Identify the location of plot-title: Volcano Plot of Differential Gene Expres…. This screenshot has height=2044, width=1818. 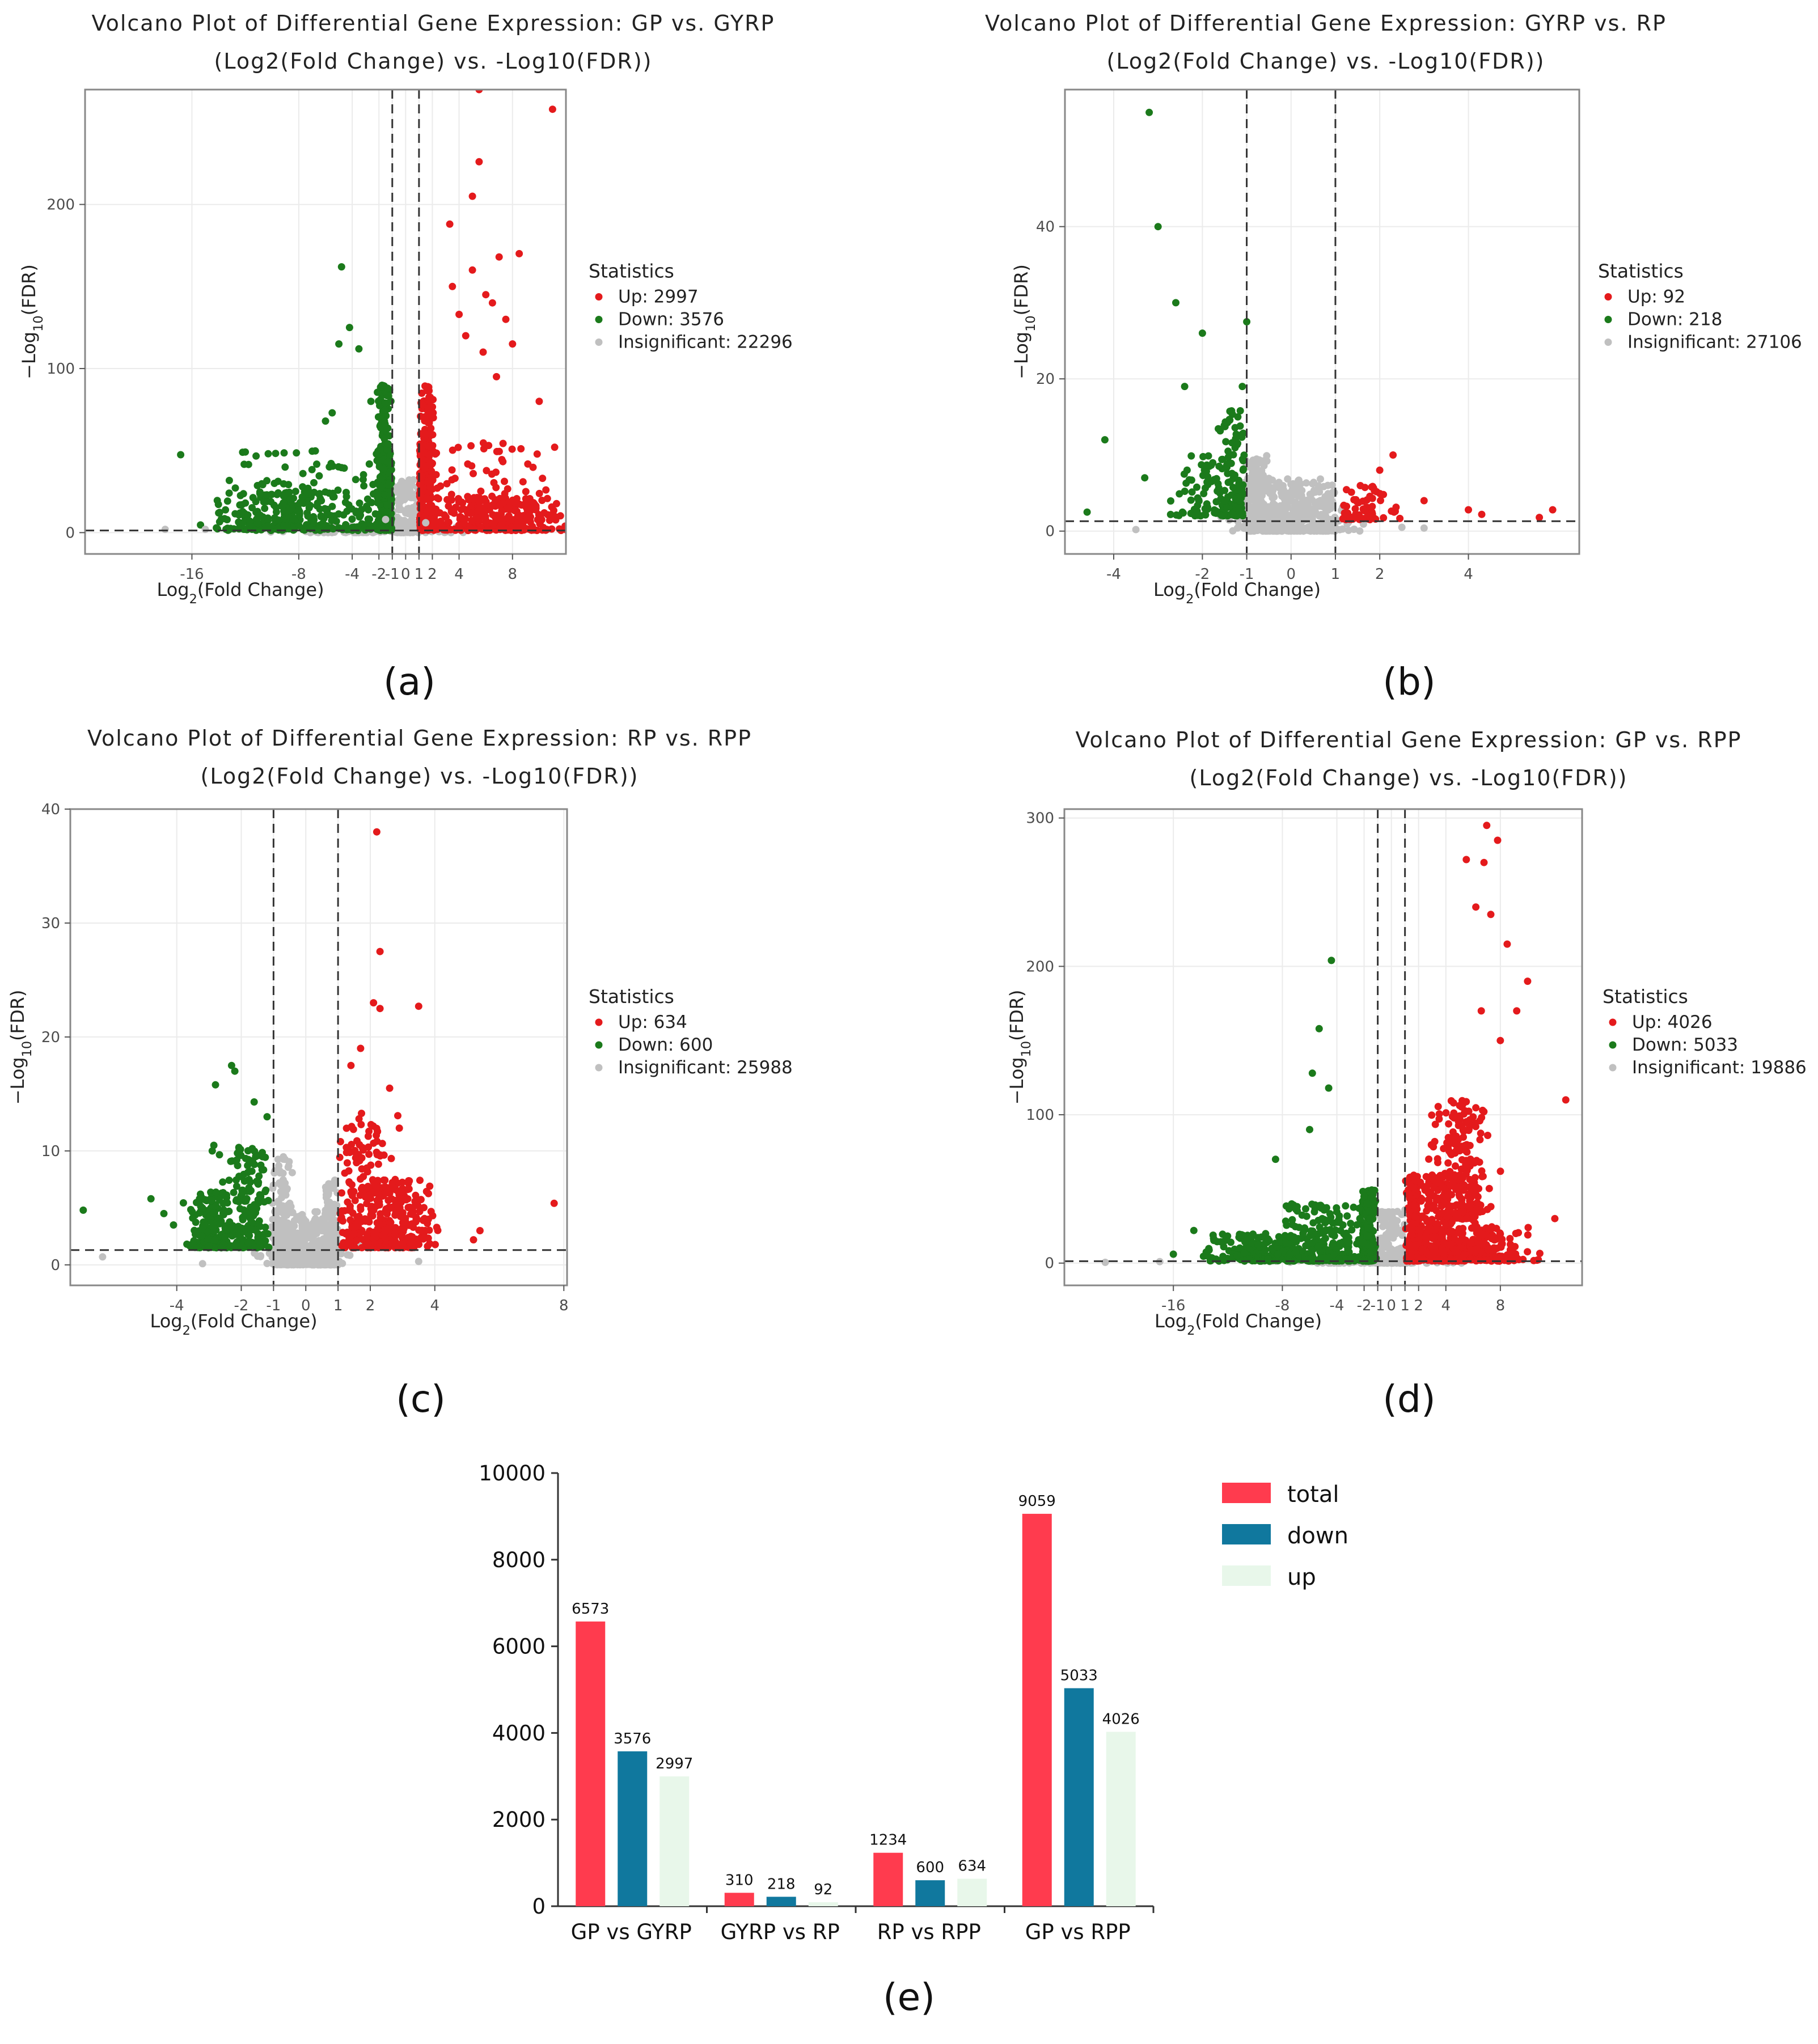
(1408, 740).